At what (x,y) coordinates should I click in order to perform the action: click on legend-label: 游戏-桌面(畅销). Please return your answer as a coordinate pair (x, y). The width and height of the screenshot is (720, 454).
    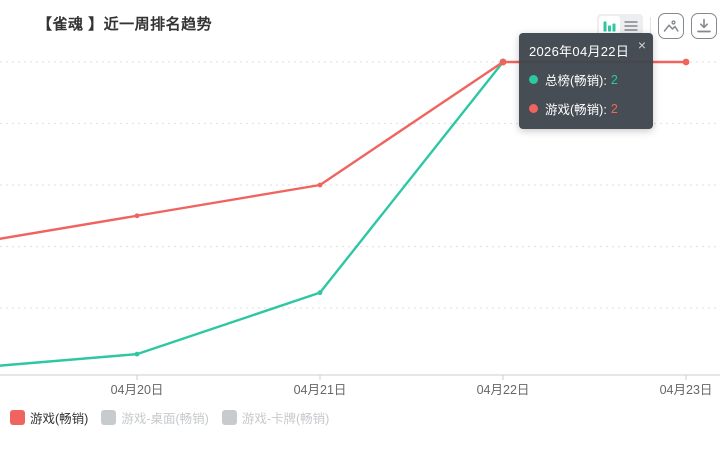
    Looking at the image, I should click on (165, 419).